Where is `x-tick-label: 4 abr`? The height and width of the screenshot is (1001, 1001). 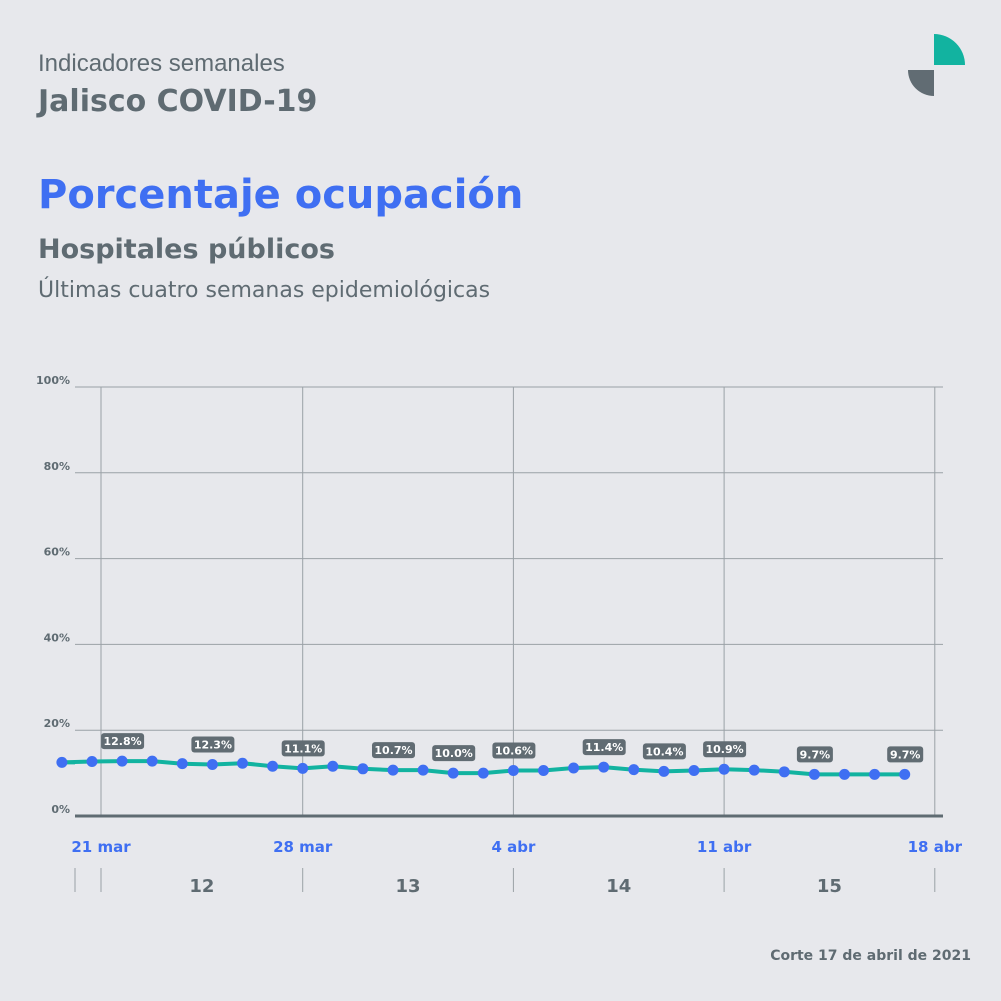 x-tick-label: 4 abr is located at coordinates (513, 847).